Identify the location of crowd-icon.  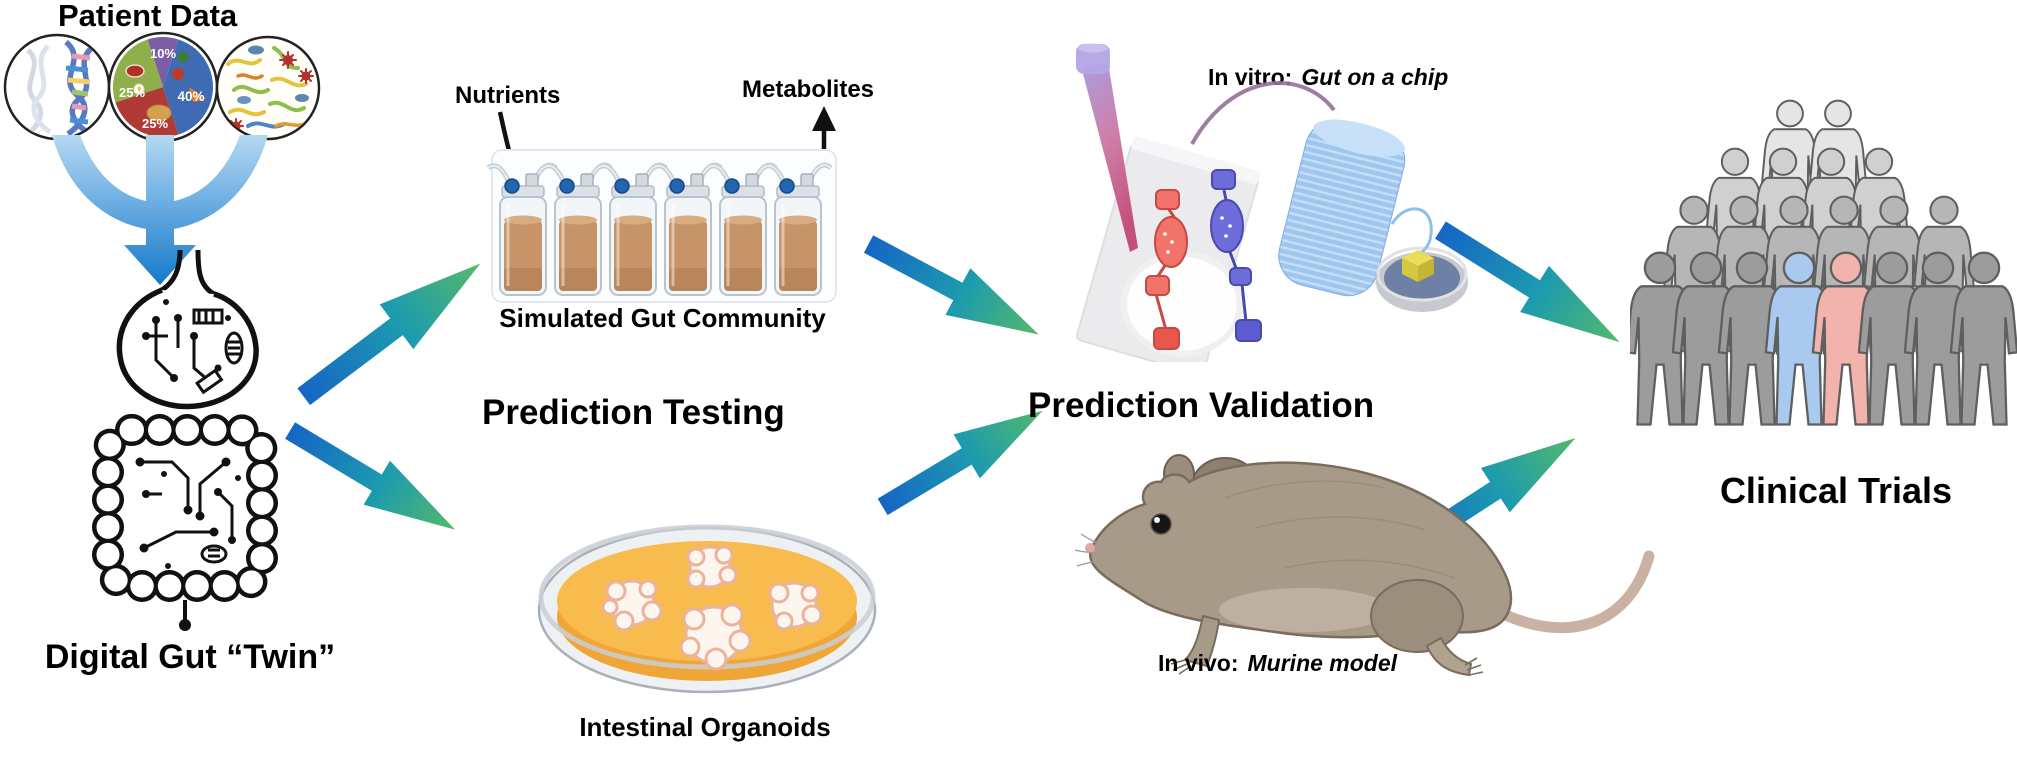
(1823, 262).